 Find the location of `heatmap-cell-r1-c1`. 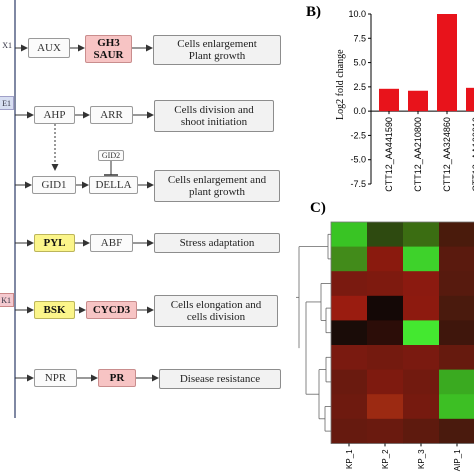

heatmap-cell-r1-c1 is located at coordinates (385, 259).